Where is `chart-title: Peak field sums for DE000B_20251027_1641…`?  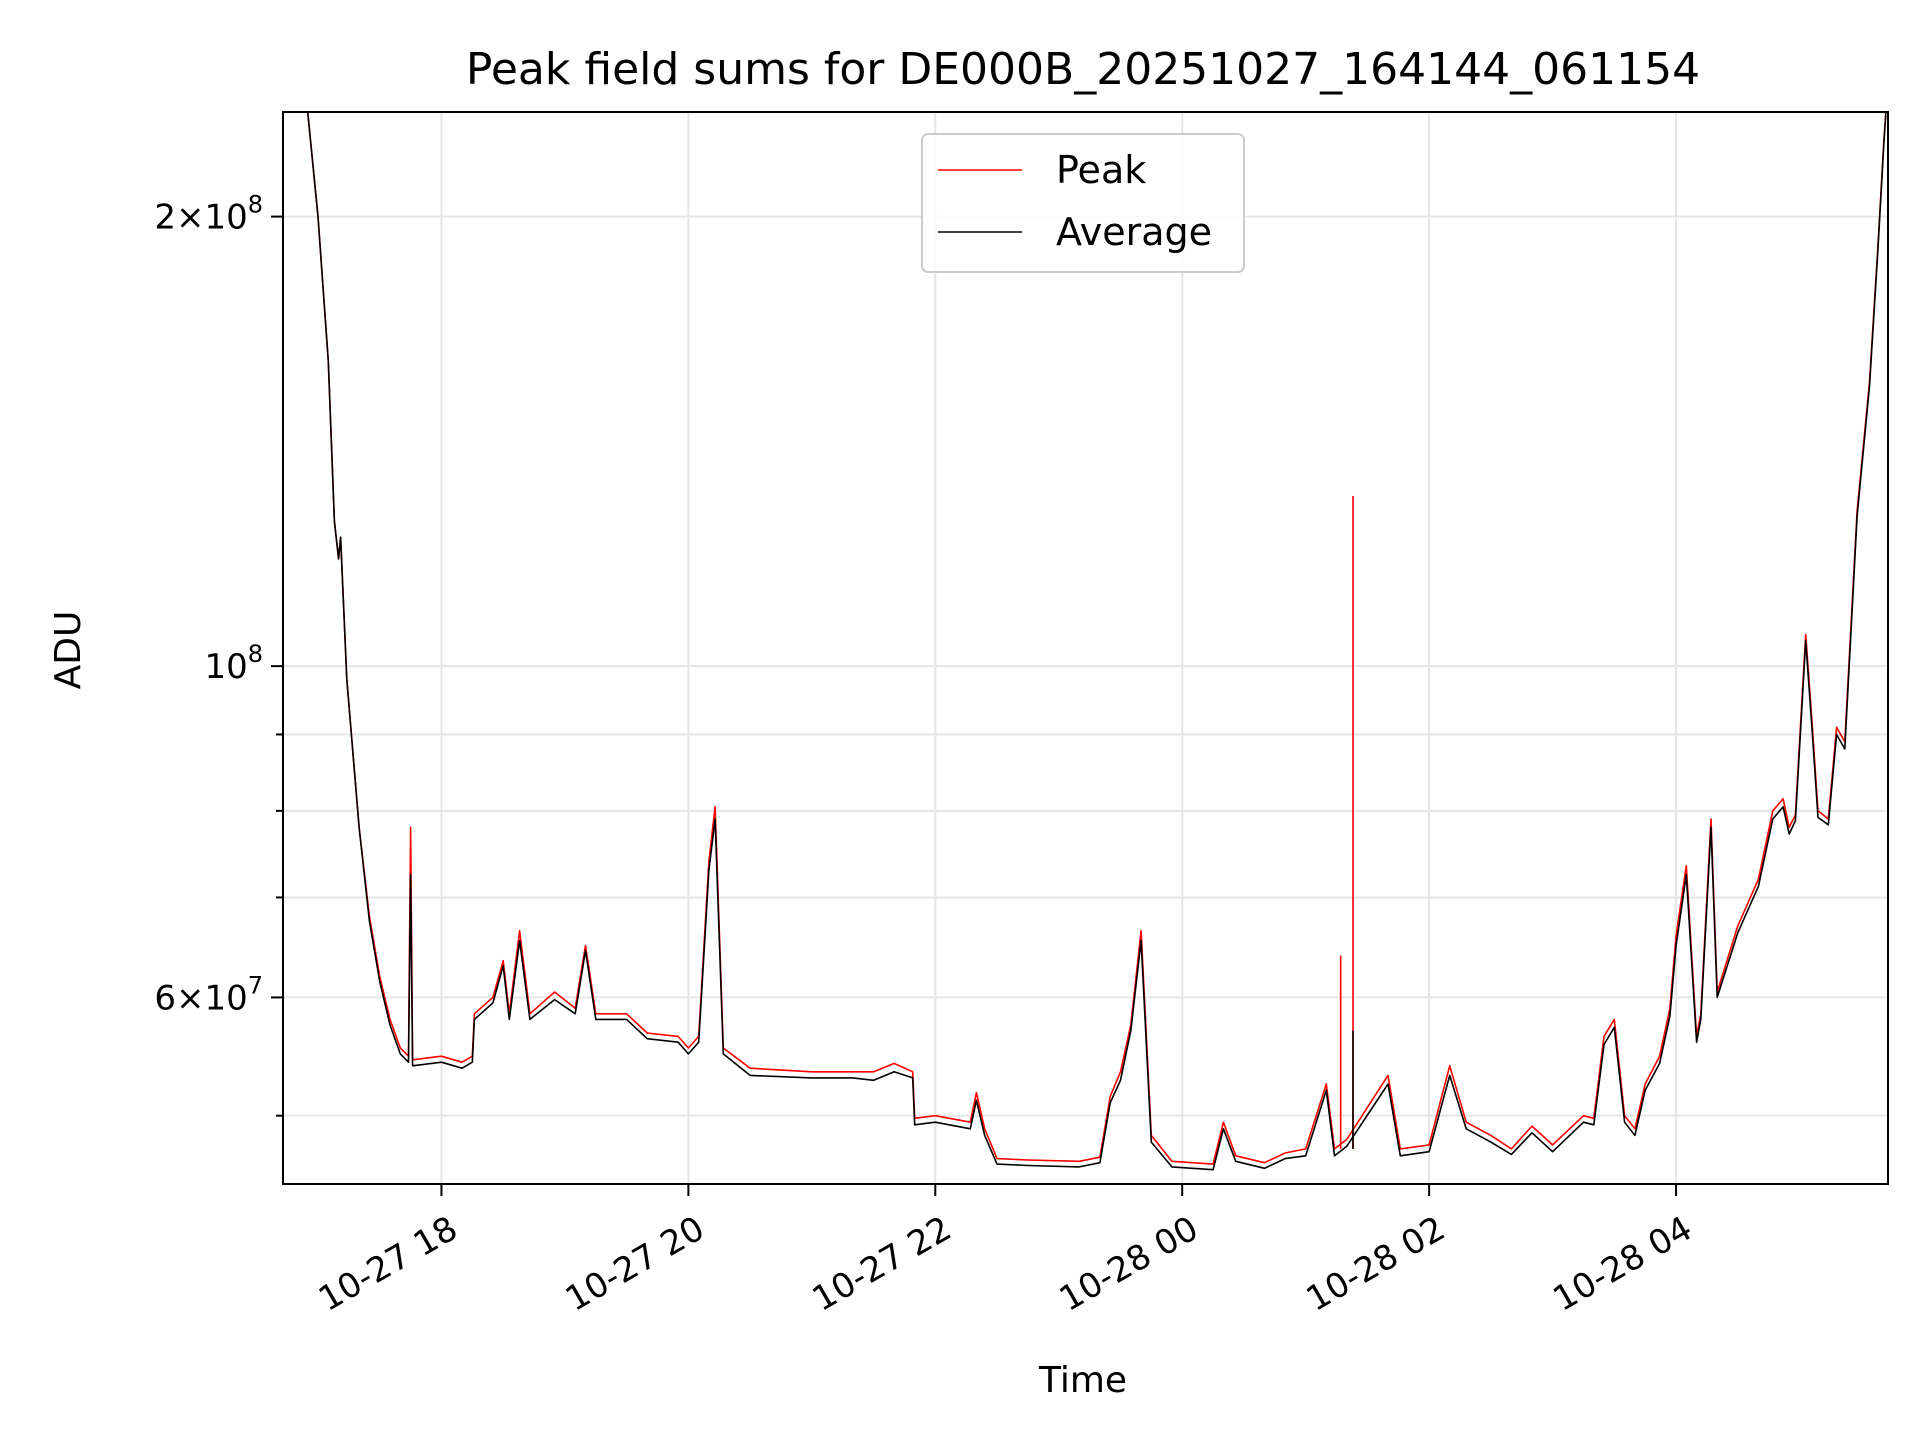
chart-title: Peak field sums for DE000B_20251027_1641… is located at coordinates (1083, 69).